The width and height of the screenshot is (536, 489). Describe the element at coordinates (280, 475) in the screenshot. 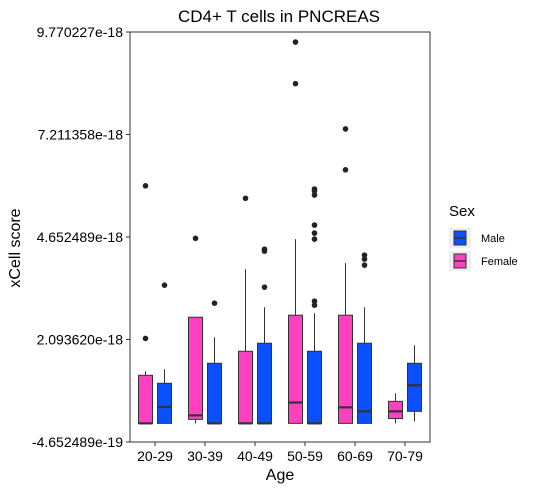

I see `x-axis-label: Age` at that location.